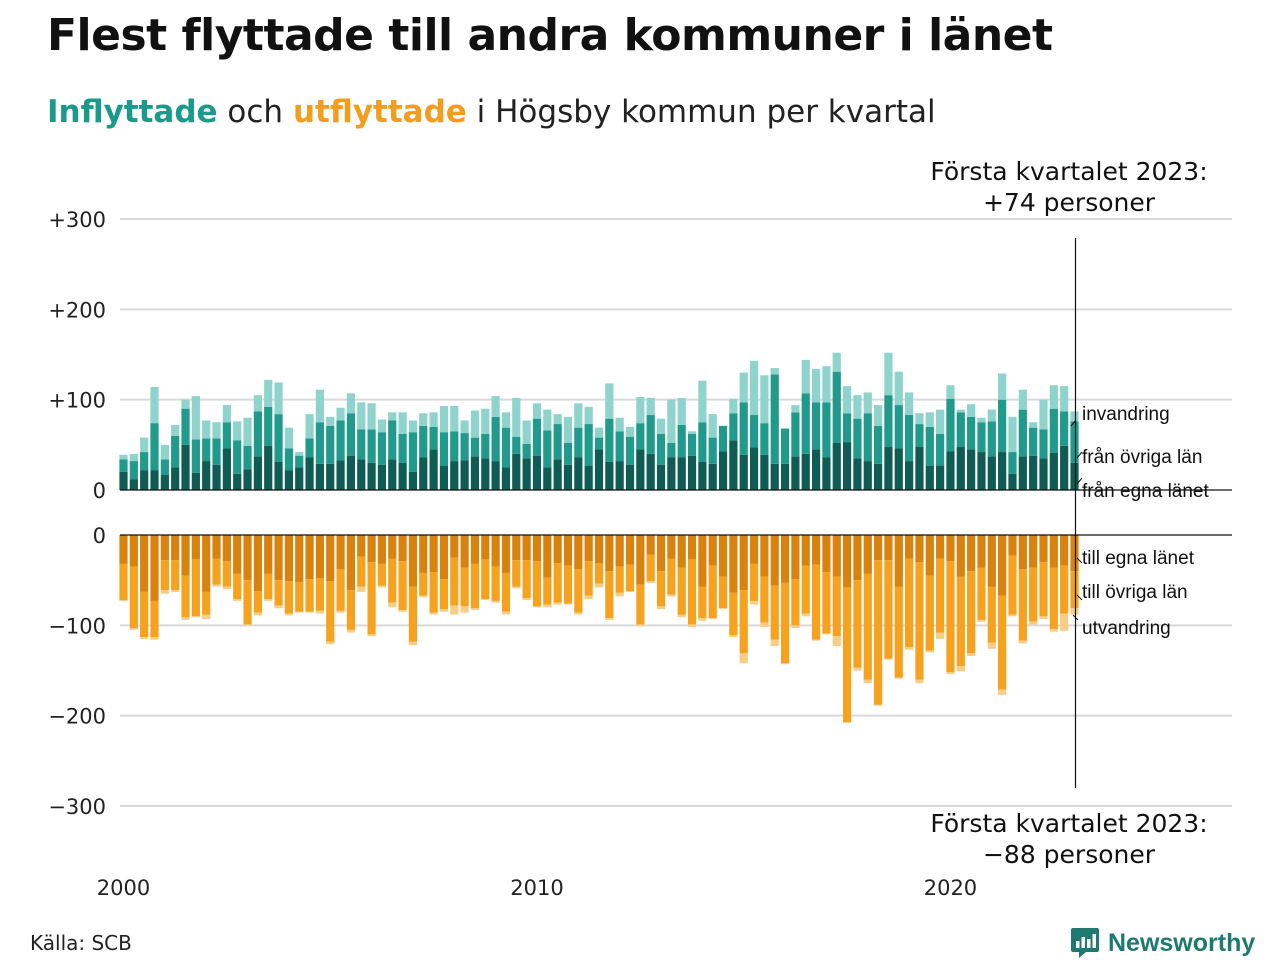 This screenshot has width=1280, height=960. I want to click on top-series-leader, so click(1079, 481).